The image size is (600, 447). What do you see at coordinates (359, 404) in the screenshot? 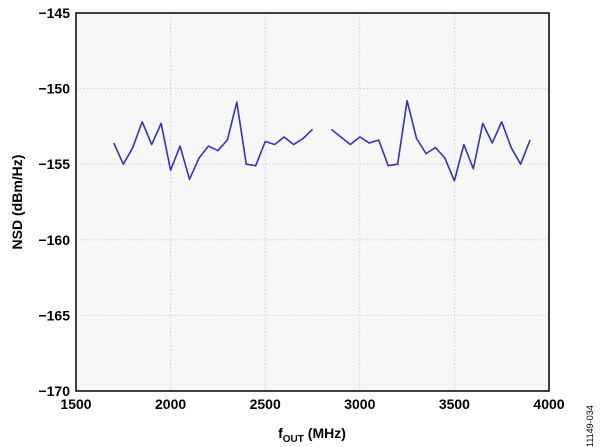
I see `x-tick-label: 3000` at bounding box center [359, 404].